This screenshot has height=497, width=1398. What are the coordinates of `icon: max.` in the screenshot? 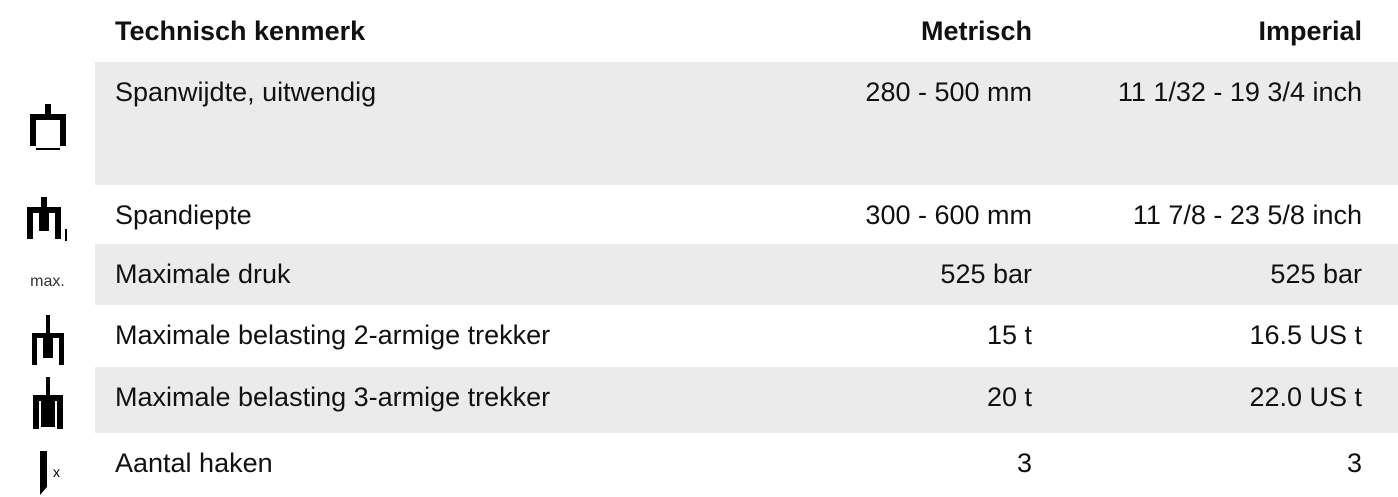 It's located at (47, 274).